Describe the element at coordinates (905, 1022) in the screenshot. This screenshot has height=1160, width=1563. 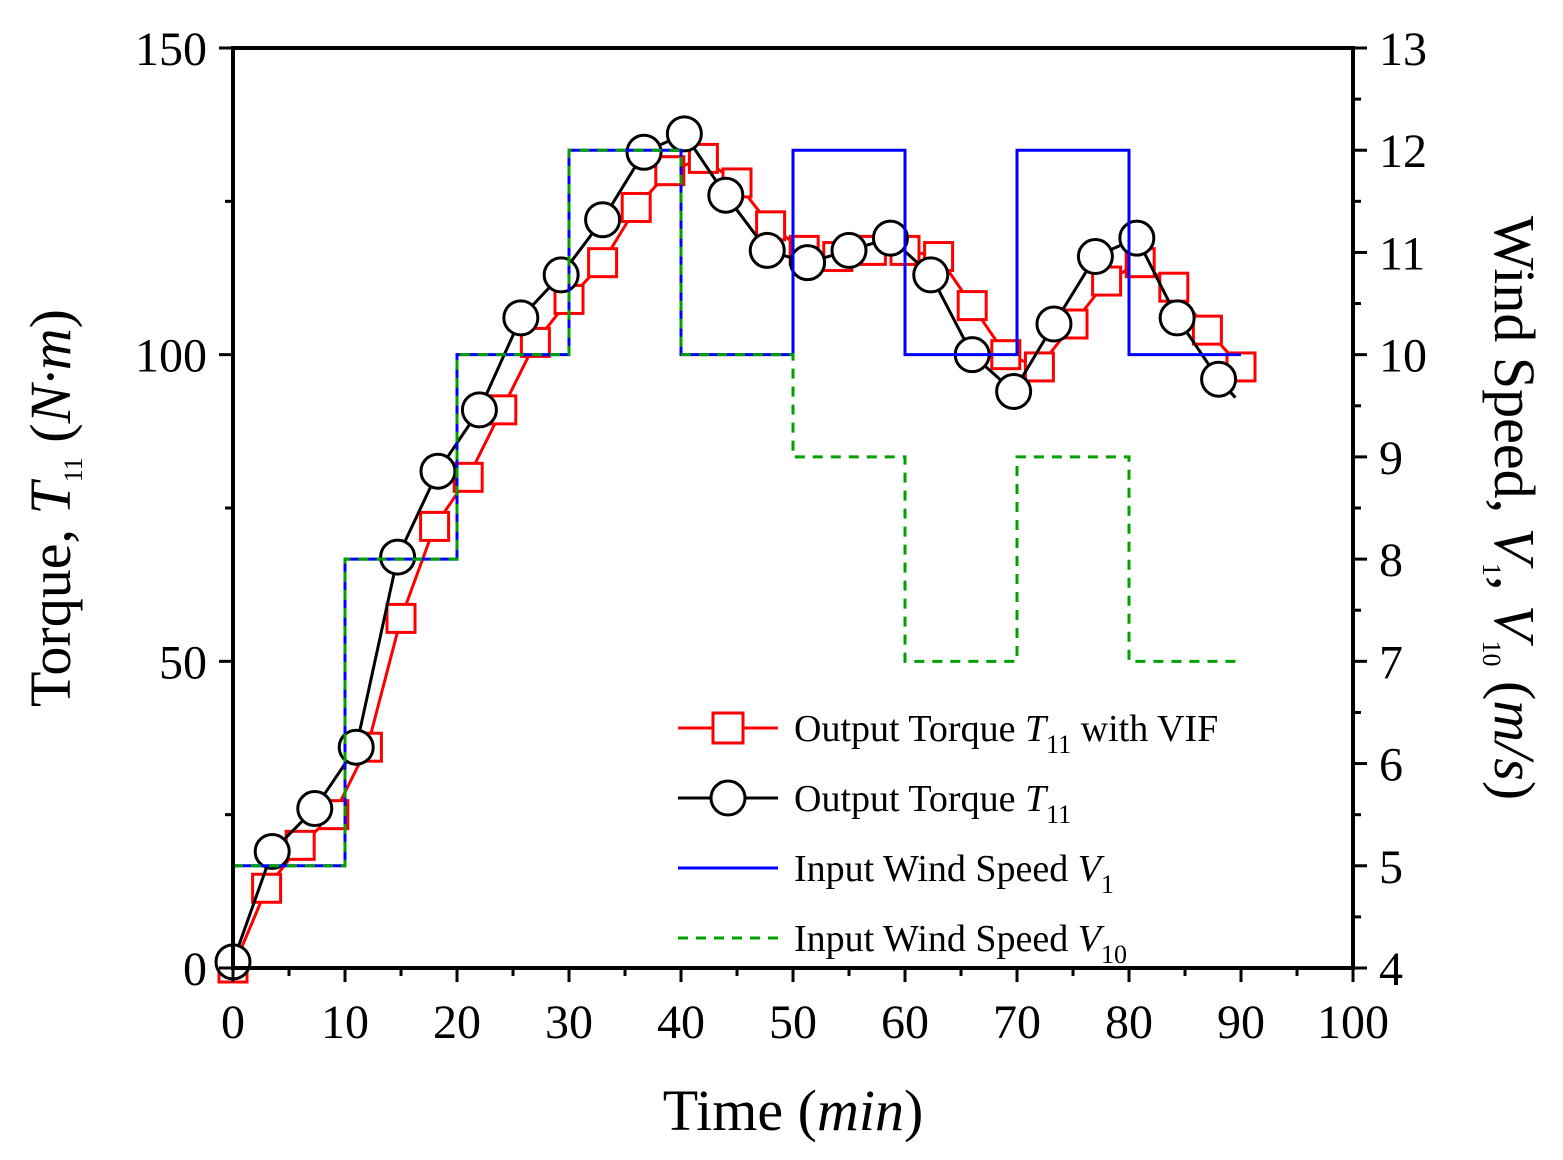
I see `x-tick-label: 60` at that location.